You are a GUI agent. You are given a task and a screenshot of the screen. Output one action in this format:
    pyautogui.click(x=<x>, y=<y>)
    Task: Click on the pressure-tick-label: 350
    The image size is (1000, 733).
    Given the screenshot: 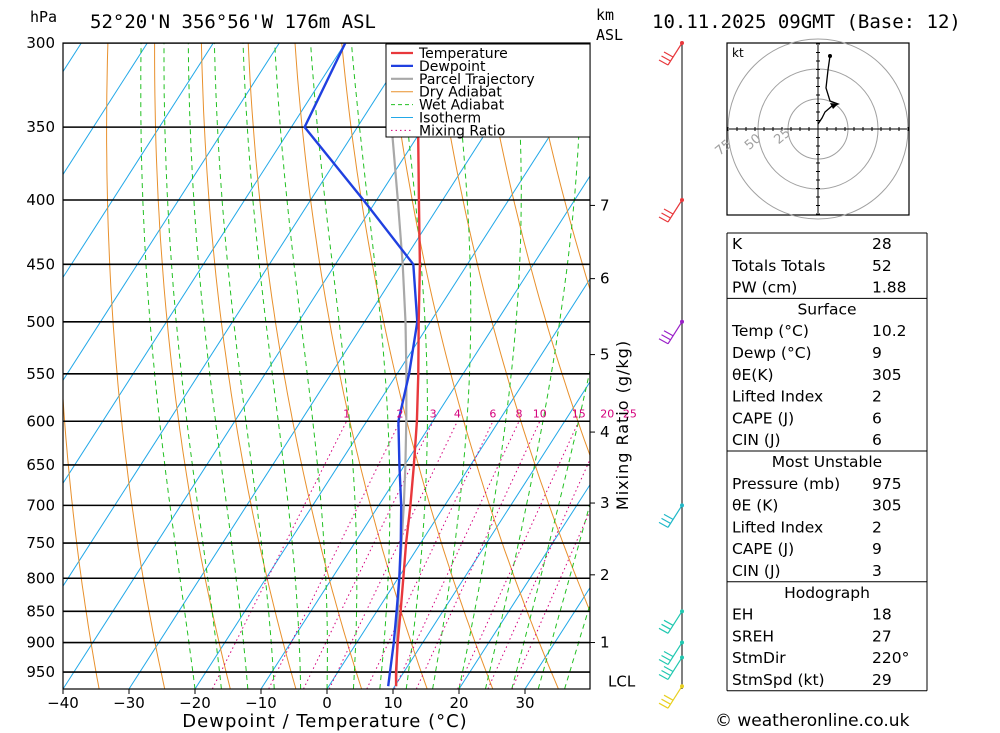 What is the action you would take?
    pyautogui.click(x=40, y=127)
    